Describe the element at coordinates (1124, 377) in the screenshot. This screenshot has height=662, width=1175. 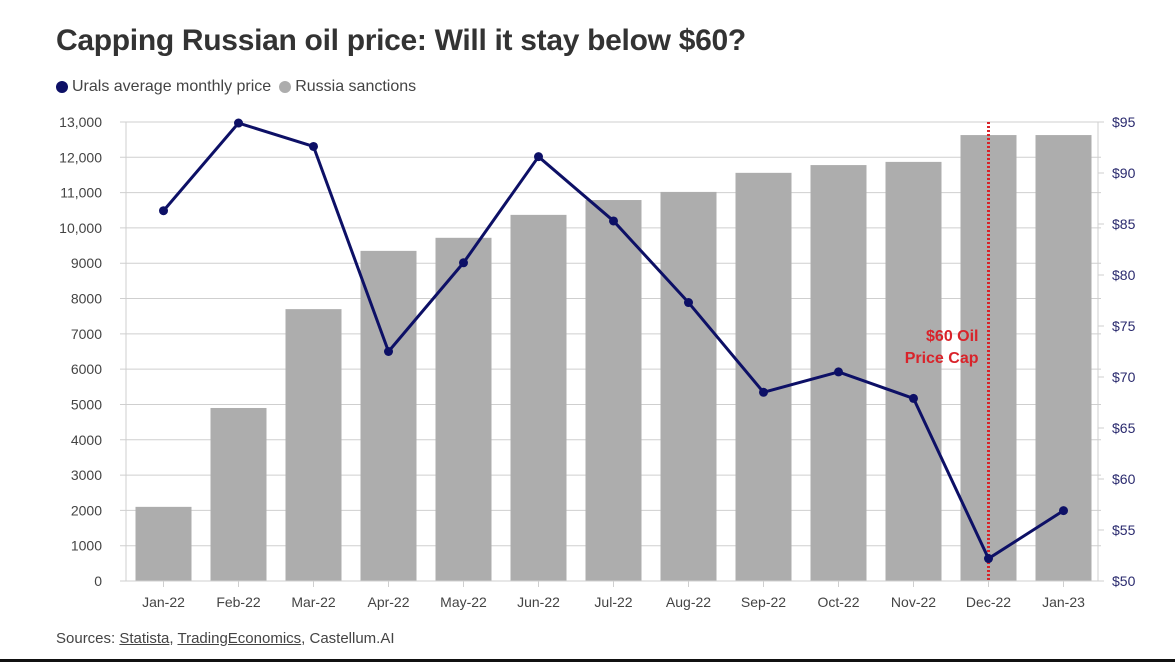
I see `right-tick-label: $70` at that location.